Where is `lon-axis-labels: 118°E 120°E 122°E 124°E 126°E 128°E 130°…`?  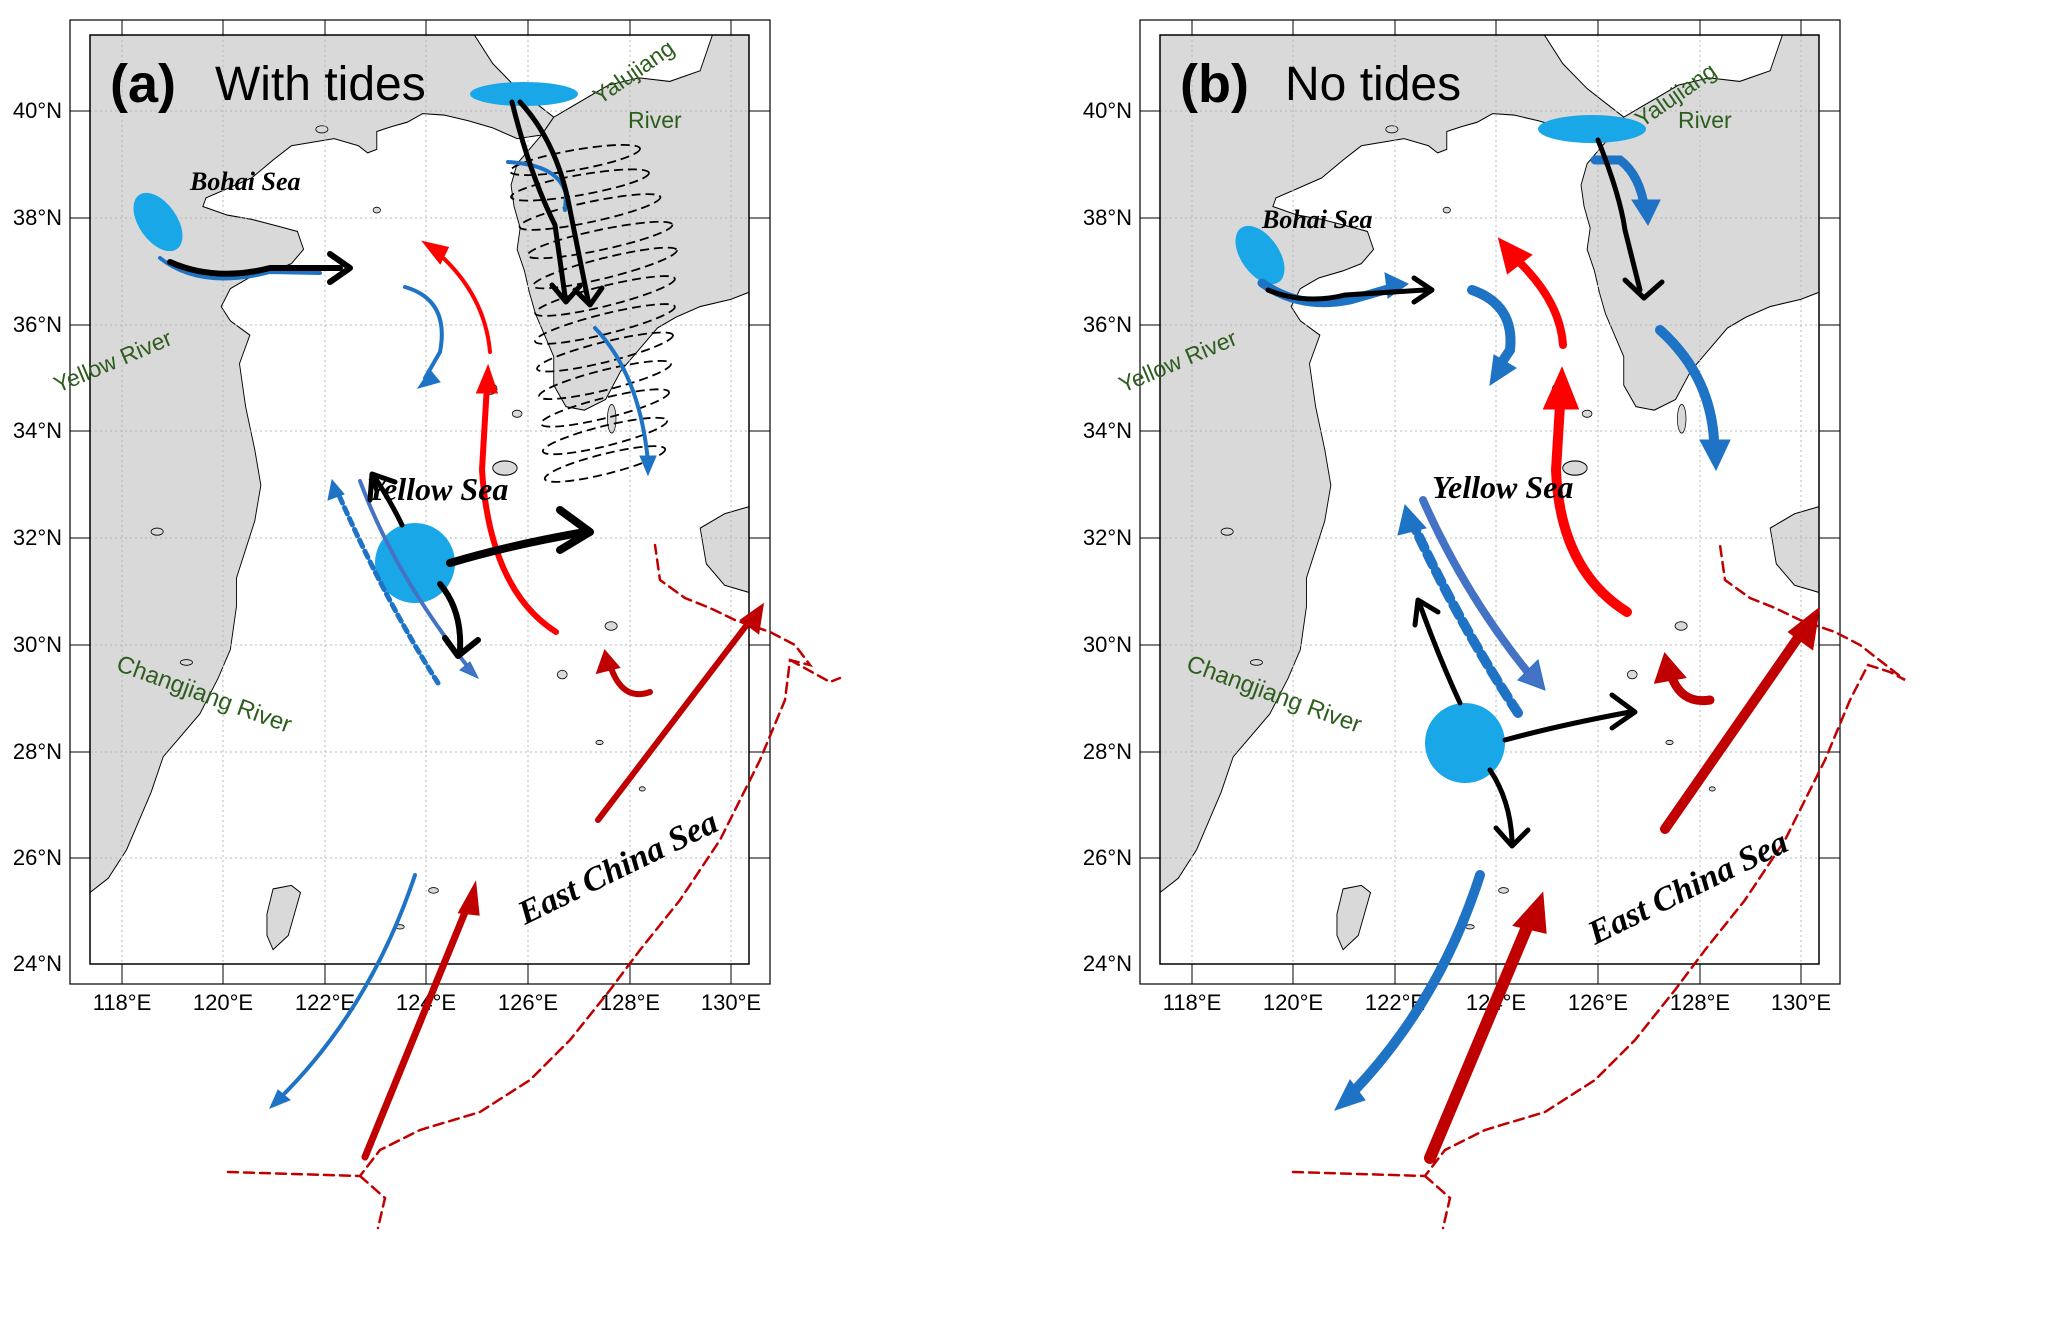
lon-axis-labels: 118°E 120°E 122°E 124°E 126°E 128°E 130°… is located at coordinates (427, 1002).